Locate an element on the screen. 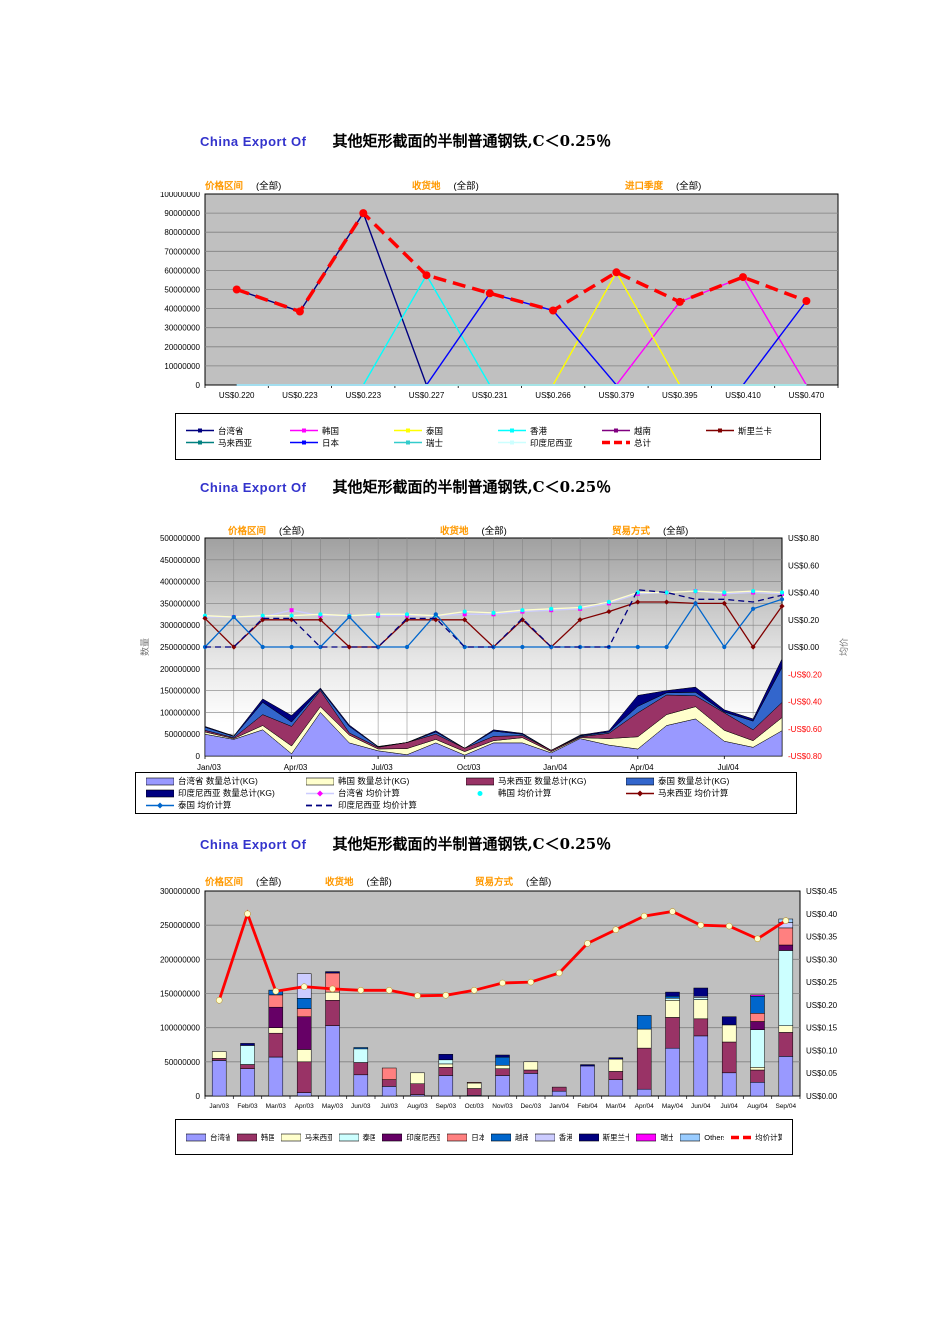 Image resolution: width=950 pixels, height=1344 pixels. legend-label: 韩国 is located at coordinates (267, 1137).